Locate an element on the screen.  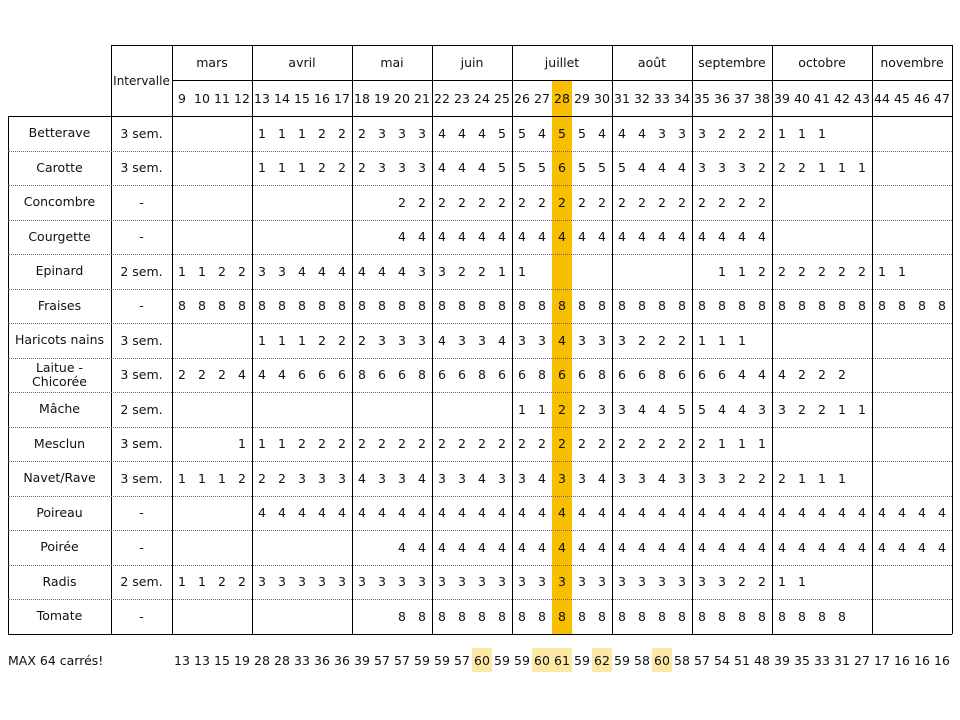
footer-total: 61 is located at coordinates (562, 660).